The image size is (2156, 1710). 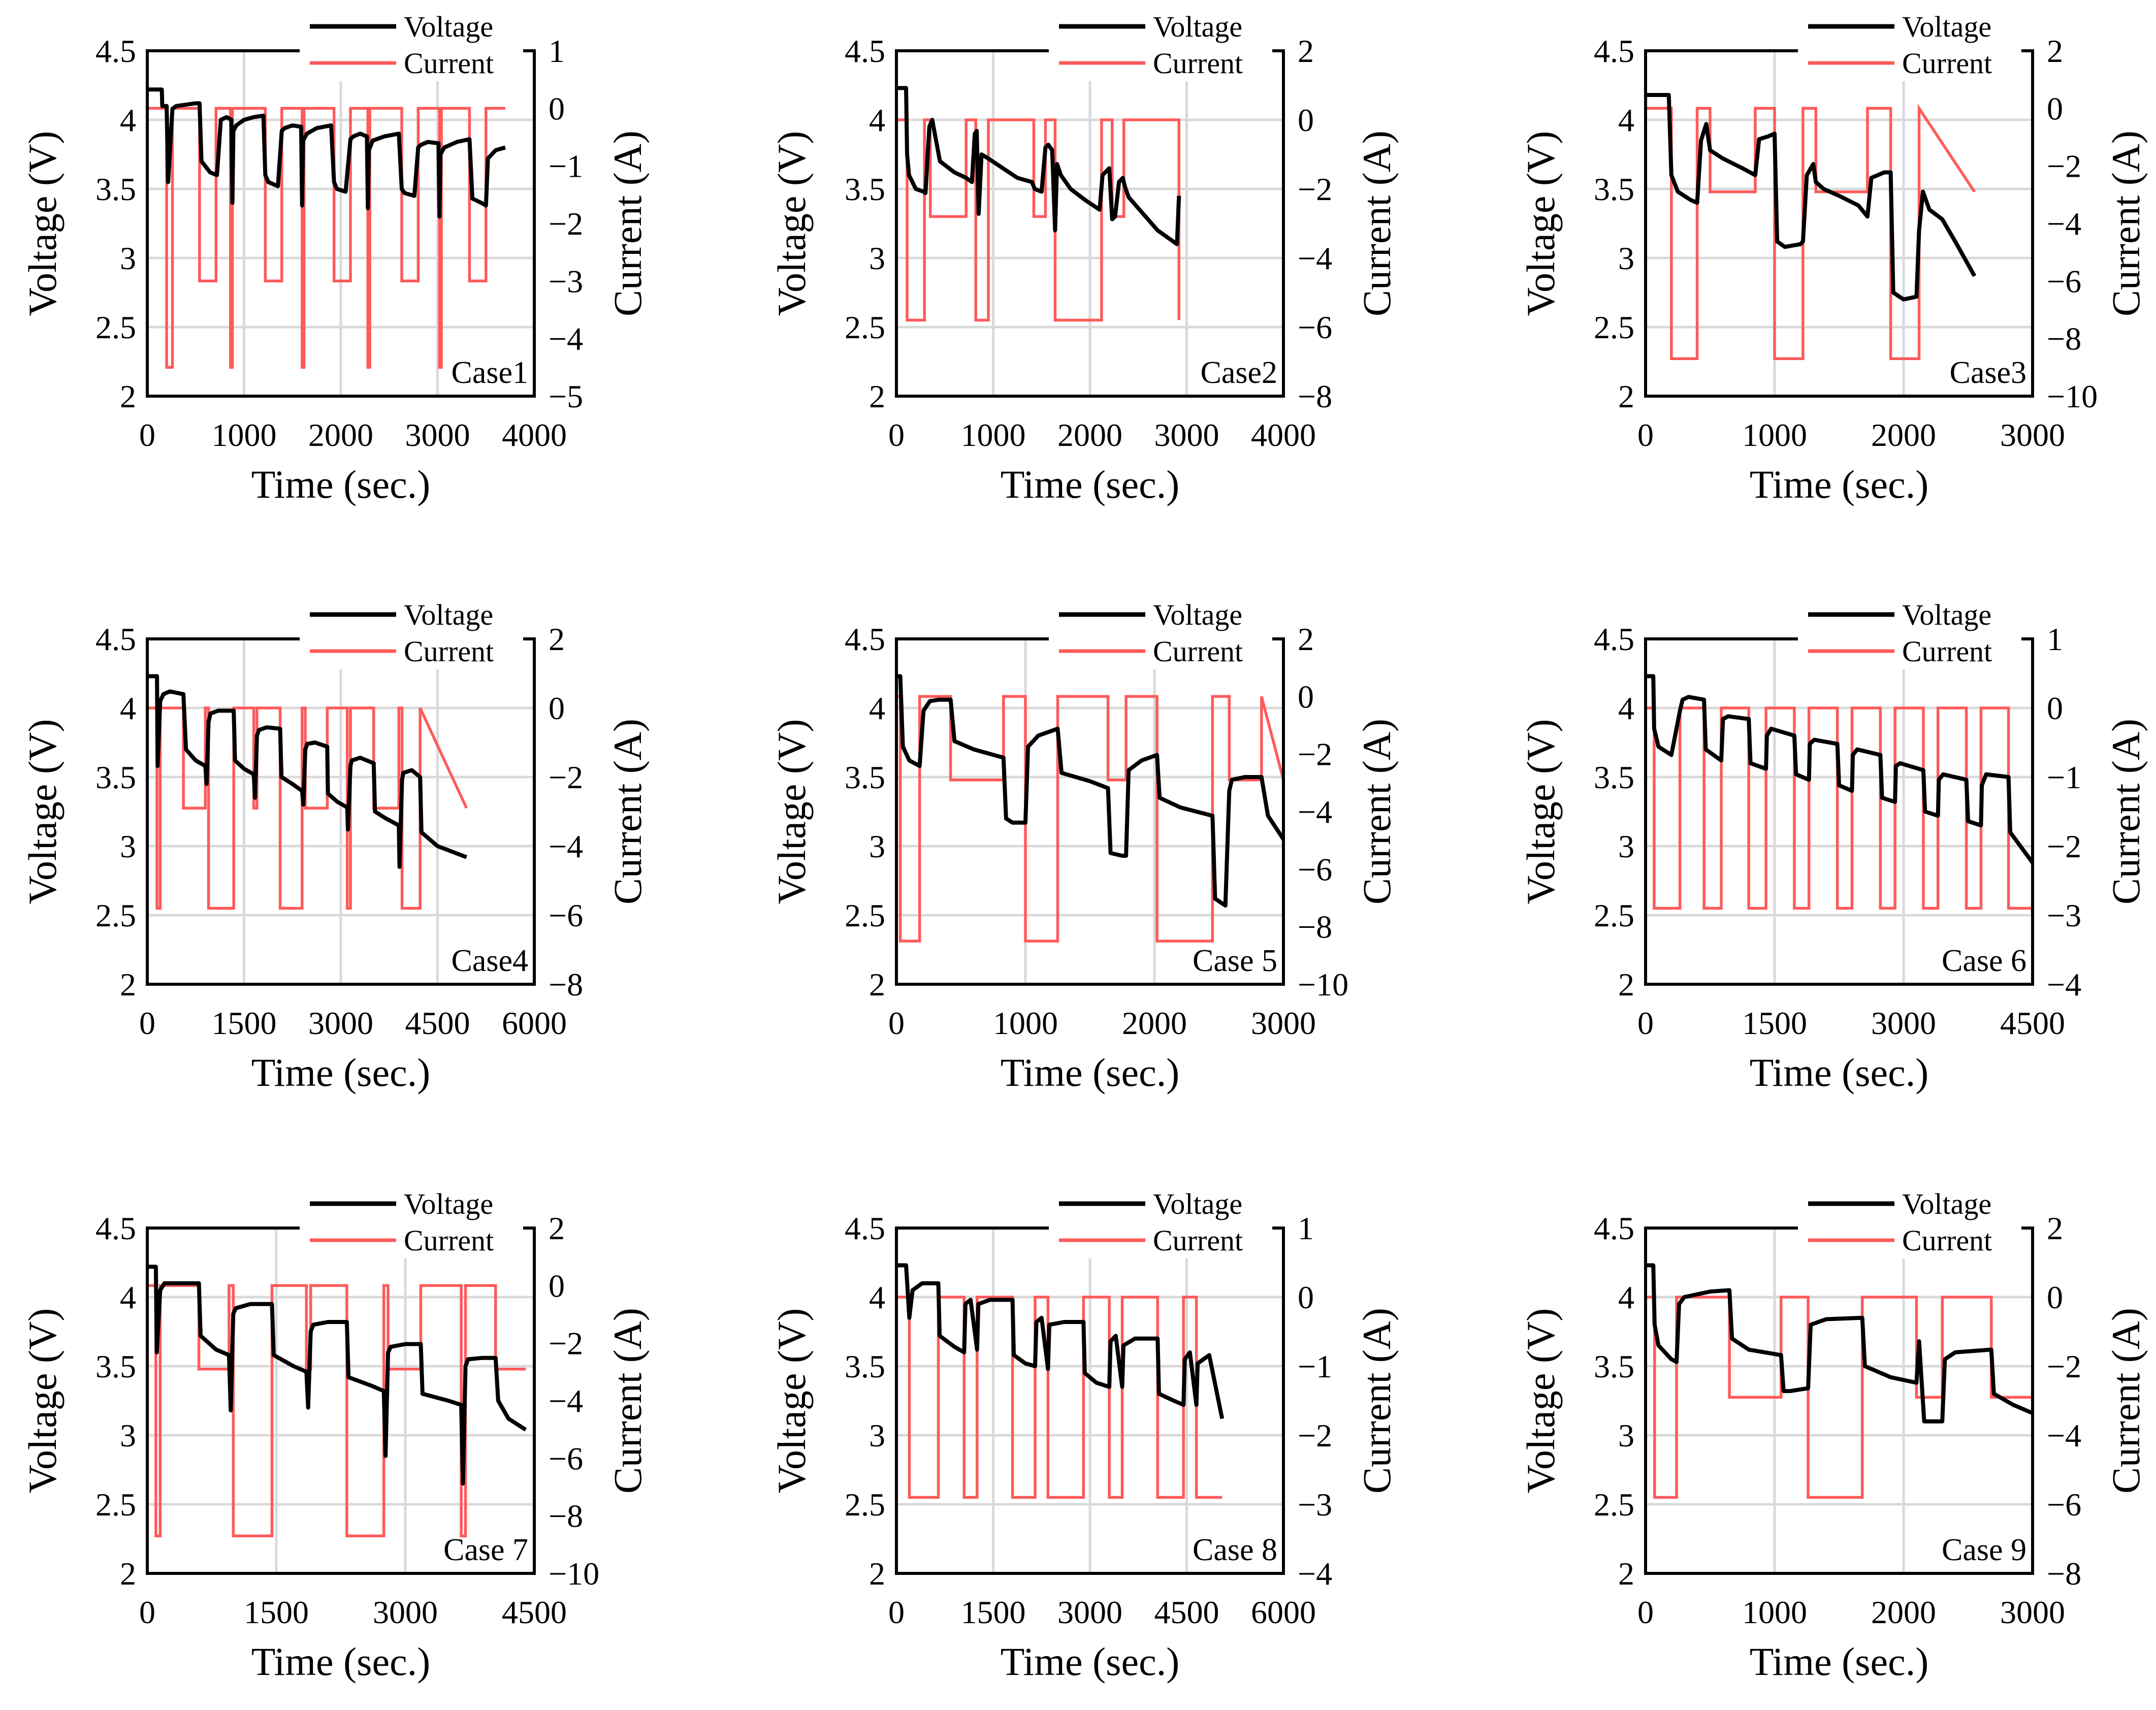 I want to click on case-label: Case4, so click(x=489, y=961).